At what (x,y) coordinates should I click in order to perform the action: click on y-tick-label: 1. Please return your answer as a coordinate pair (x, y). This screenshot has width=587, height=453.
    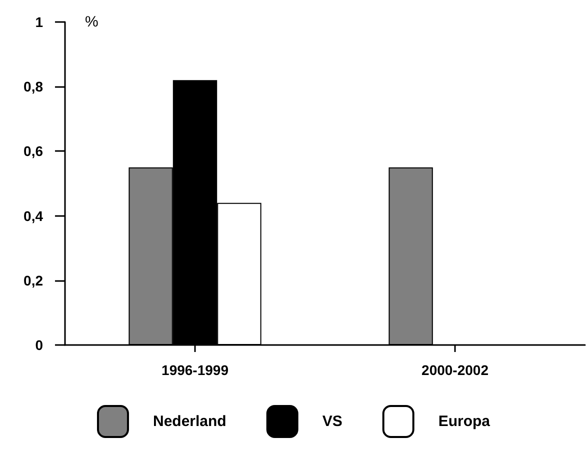
    Looking at the image, I should click on (39, 22).